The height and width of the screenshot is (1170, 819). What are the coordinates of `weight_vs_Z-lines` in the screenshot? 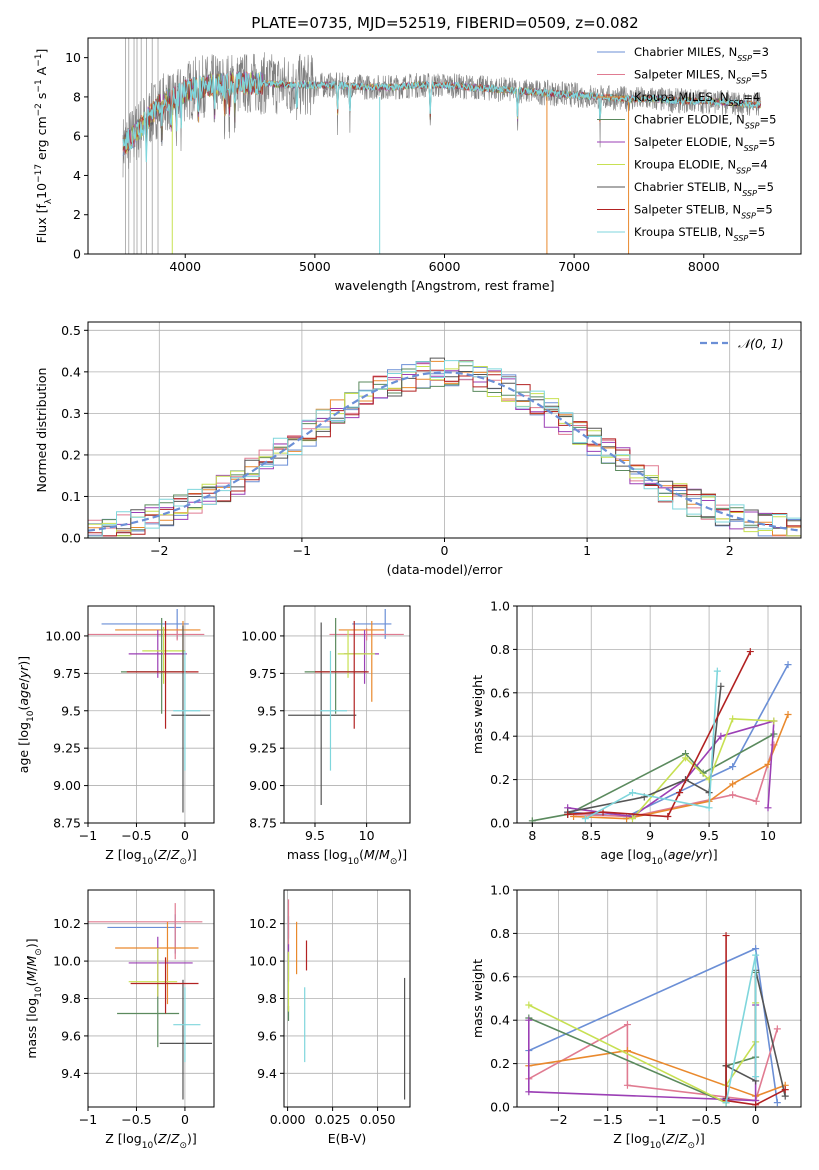 It's located at (657, 1020).